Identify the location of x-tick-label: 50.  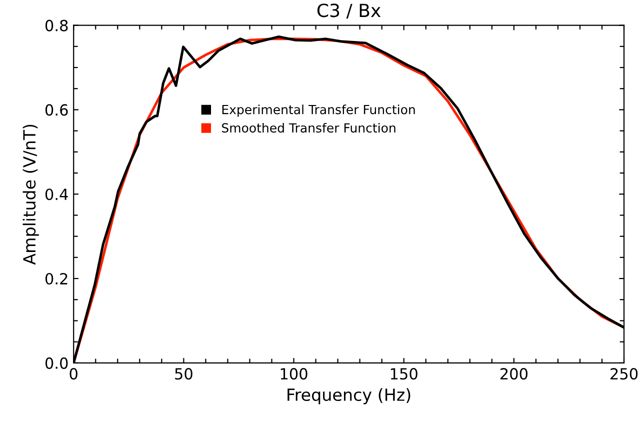
(183, 374).